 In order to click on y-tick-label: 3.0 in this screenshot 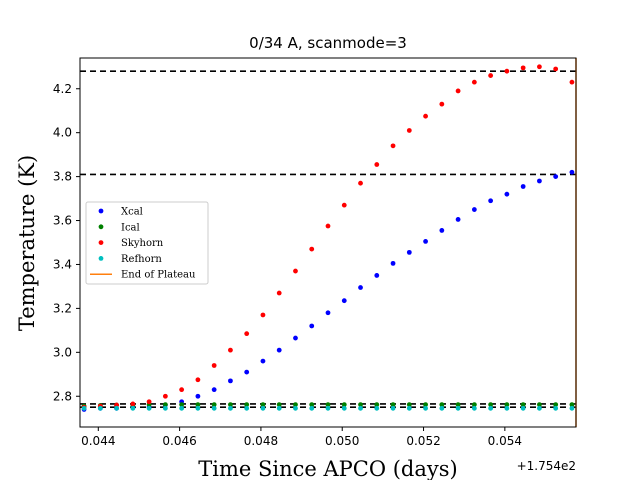, I will do `click(62, 352)`.